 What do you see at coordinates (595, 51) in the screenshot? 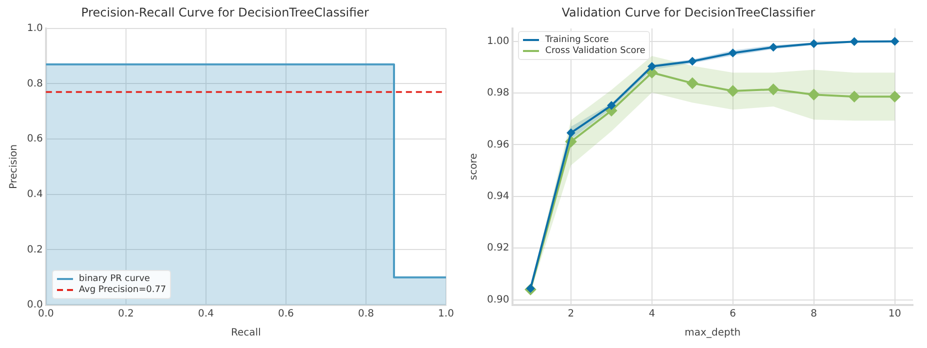
I see `legend-label: Cross Validation Score` at bounding box center [595, 51].